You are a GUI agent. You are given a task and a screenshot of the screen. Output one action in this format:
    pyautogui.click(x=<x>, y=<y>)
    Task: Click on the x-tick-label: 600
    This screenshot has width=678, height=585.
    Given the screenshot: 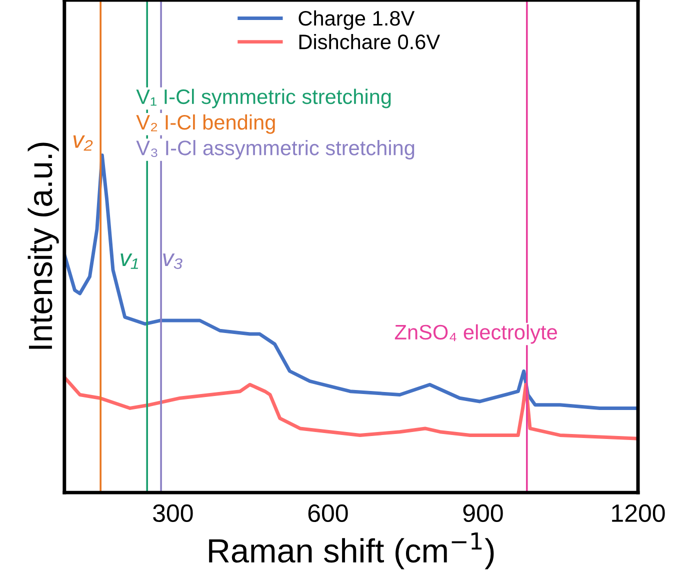 What is the action you would take?
    pyautogui.click(x=328, y=513)
    